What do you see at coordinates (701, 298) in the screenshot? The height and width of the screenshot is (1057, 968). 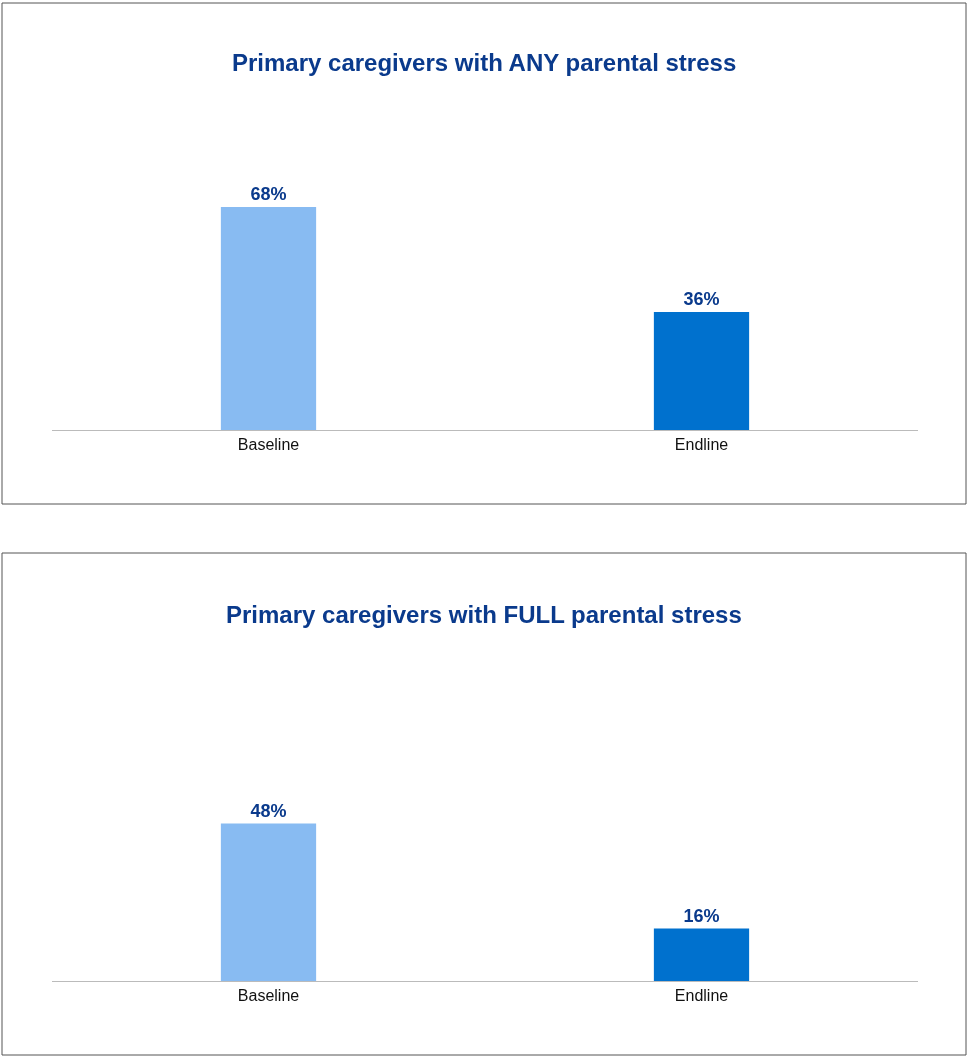 I see `data-label: 36%` at bounding box center [701, 298].